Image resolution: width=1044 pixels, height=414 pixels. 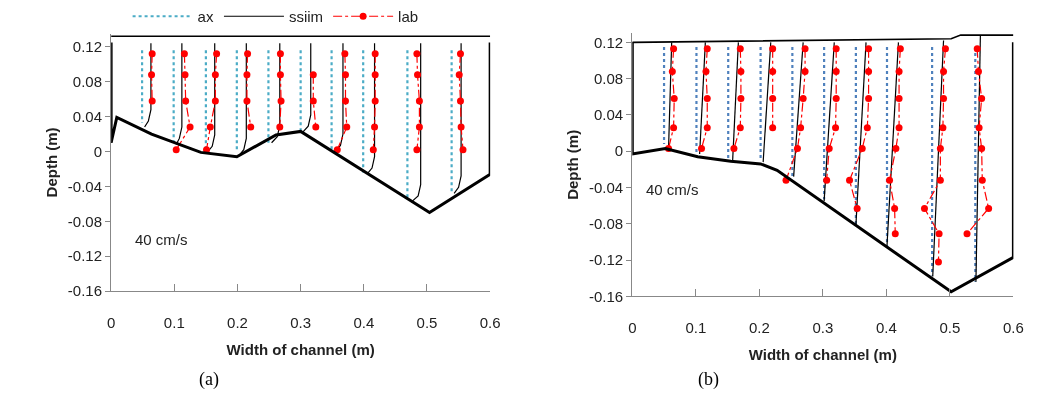 What do you see at coordinates (708, 379) in the screenshot?
I see `text: (b)` at bounding box center [708, 379].